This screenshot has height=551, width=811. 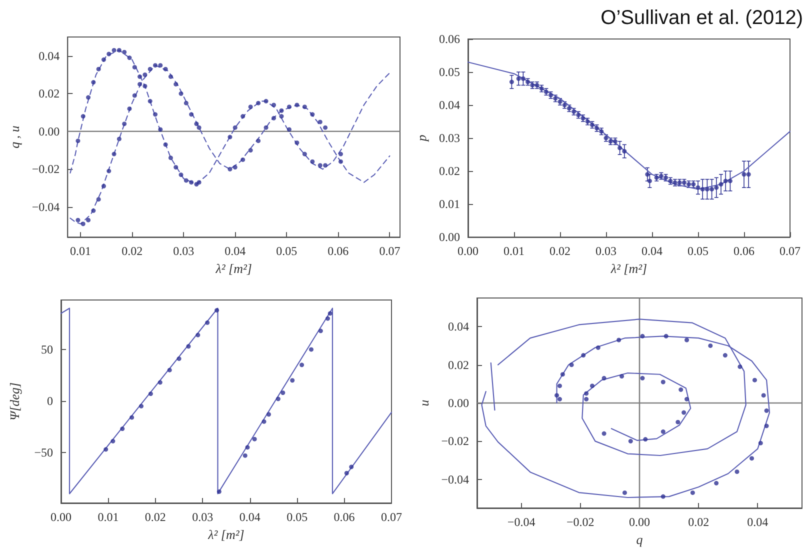 I want to click on y-tick-label: −50, so click(x=43, y=453).